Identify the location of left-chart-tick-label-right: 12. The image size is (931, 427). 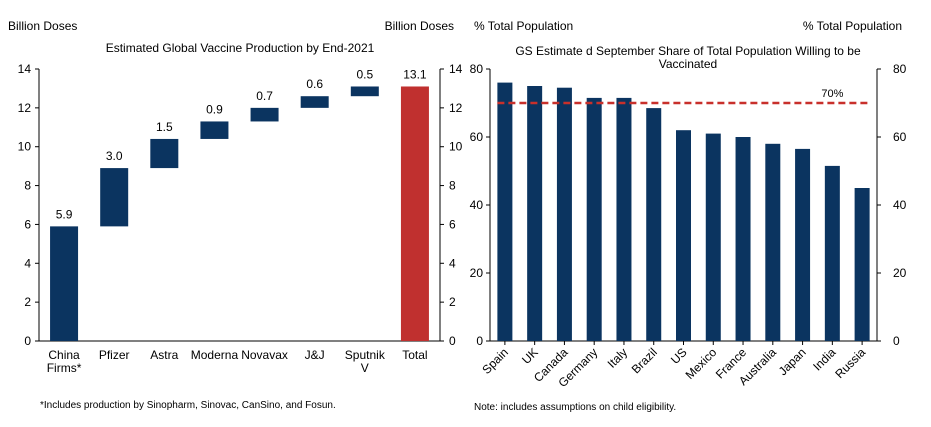
(456, 108).